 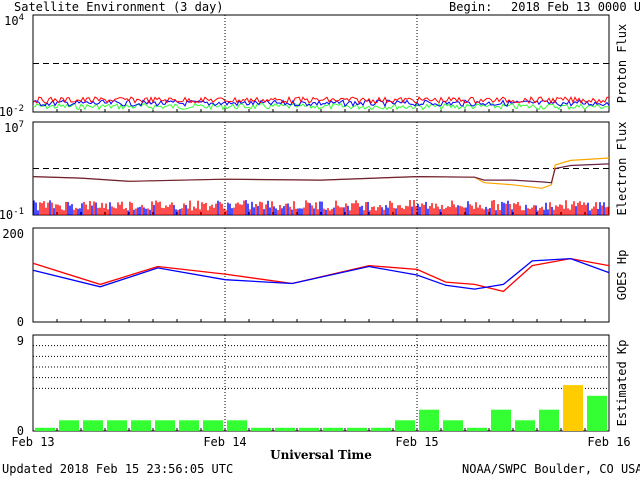 I want to click on proton-flux-green-series, so click(x=321, y=106).